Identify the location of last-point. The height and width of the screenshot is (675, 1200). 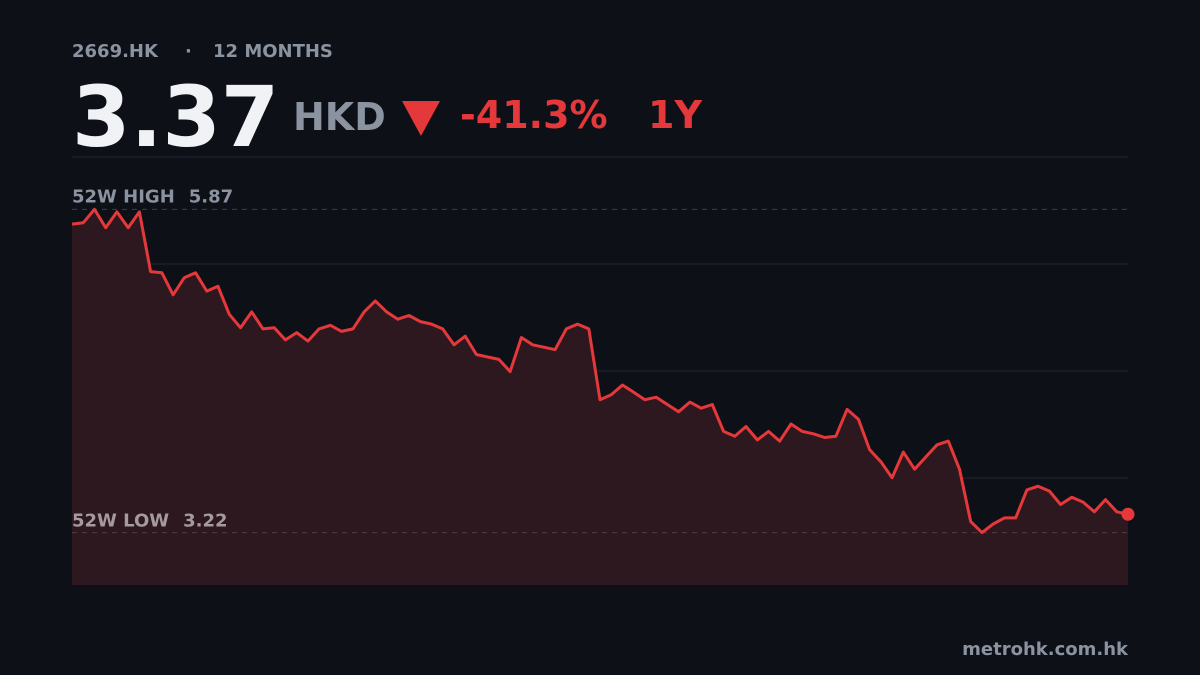
(1128, 514).